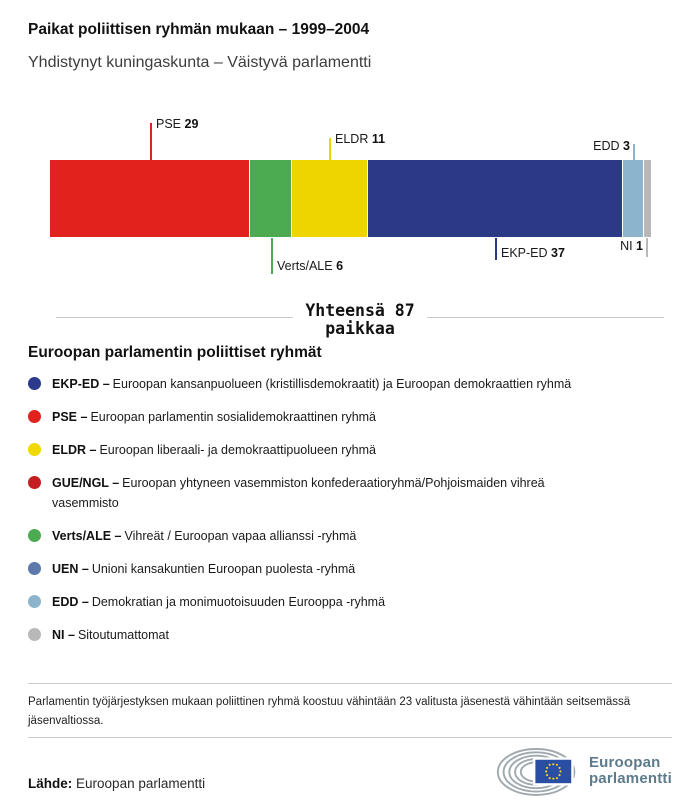 The image size is (700, 804). What do you see at coordinates (496, 249) in the screenshot?
I see `callout-line-ekp` at bounding box center [496, 249].